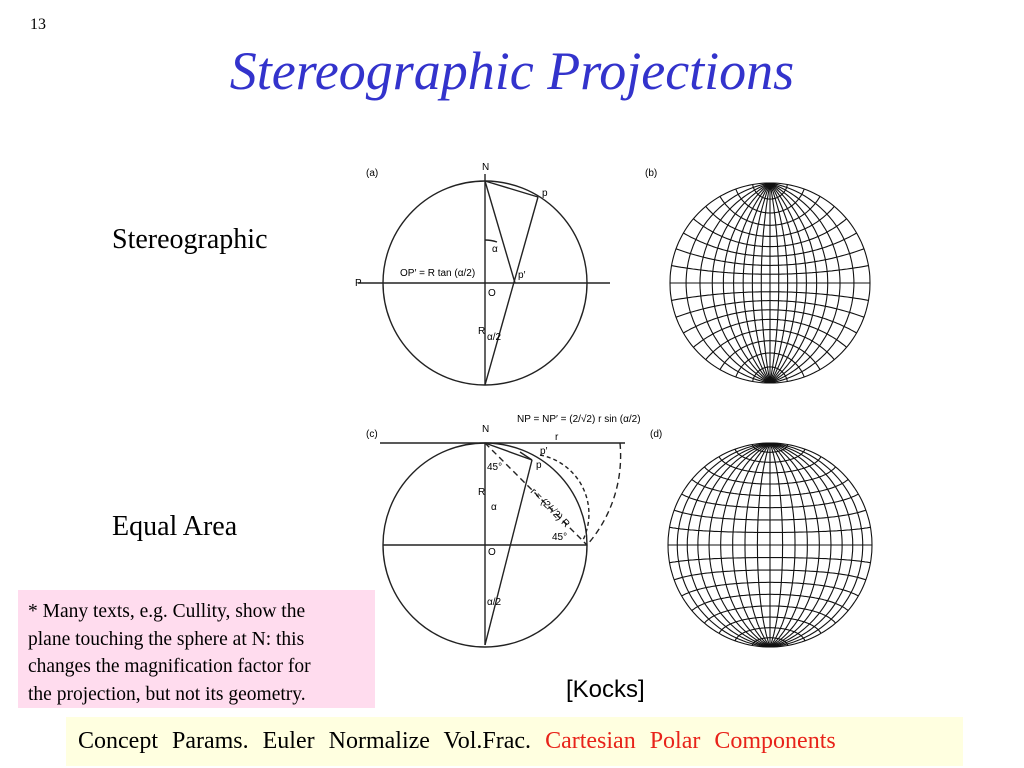 The height and width of the screenshot is (768, 1024). Describe the element at coordinates (118, 741) in the screenshot. I see `nav-link: Concept` at that location.